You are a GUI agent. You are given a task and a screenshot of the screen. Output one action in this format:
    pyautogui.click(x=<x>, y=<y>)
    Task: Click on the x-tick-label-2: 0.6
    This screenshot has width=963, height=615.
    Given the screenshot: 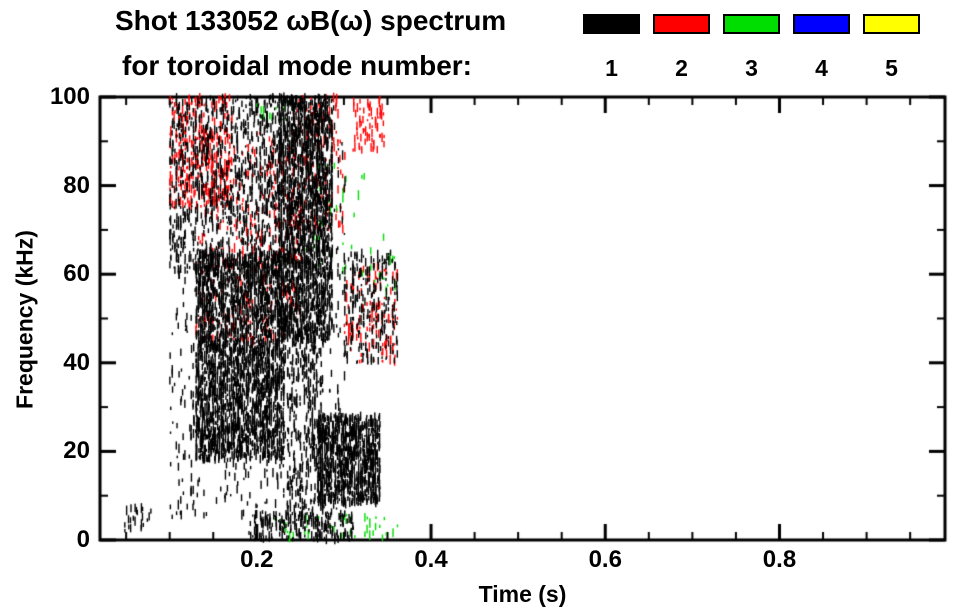 What is the action you would take?
    pyautogui.click(x=605, y=559)
    